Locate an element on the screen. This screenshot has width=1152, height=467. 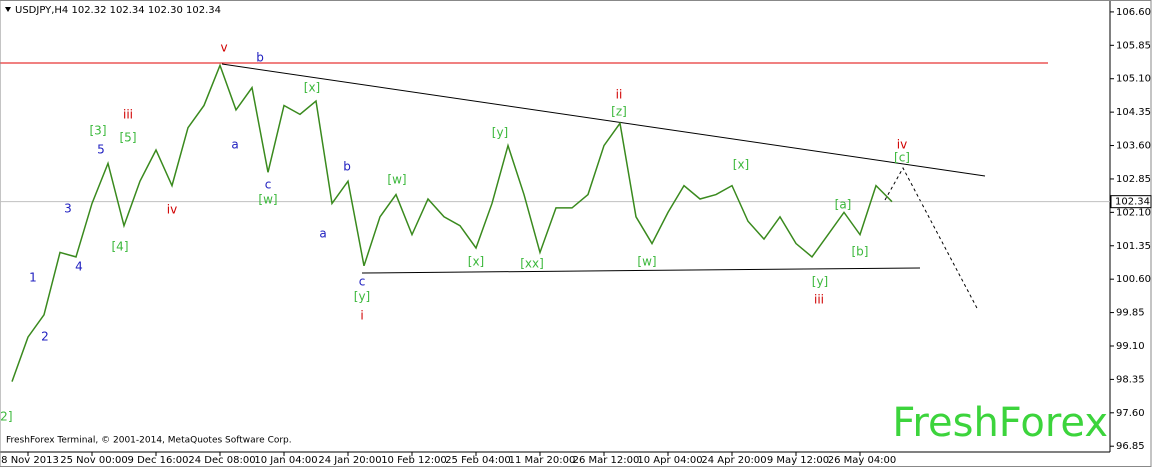
y-tick-label: 105.10 is located at coordinates (1133, 79).